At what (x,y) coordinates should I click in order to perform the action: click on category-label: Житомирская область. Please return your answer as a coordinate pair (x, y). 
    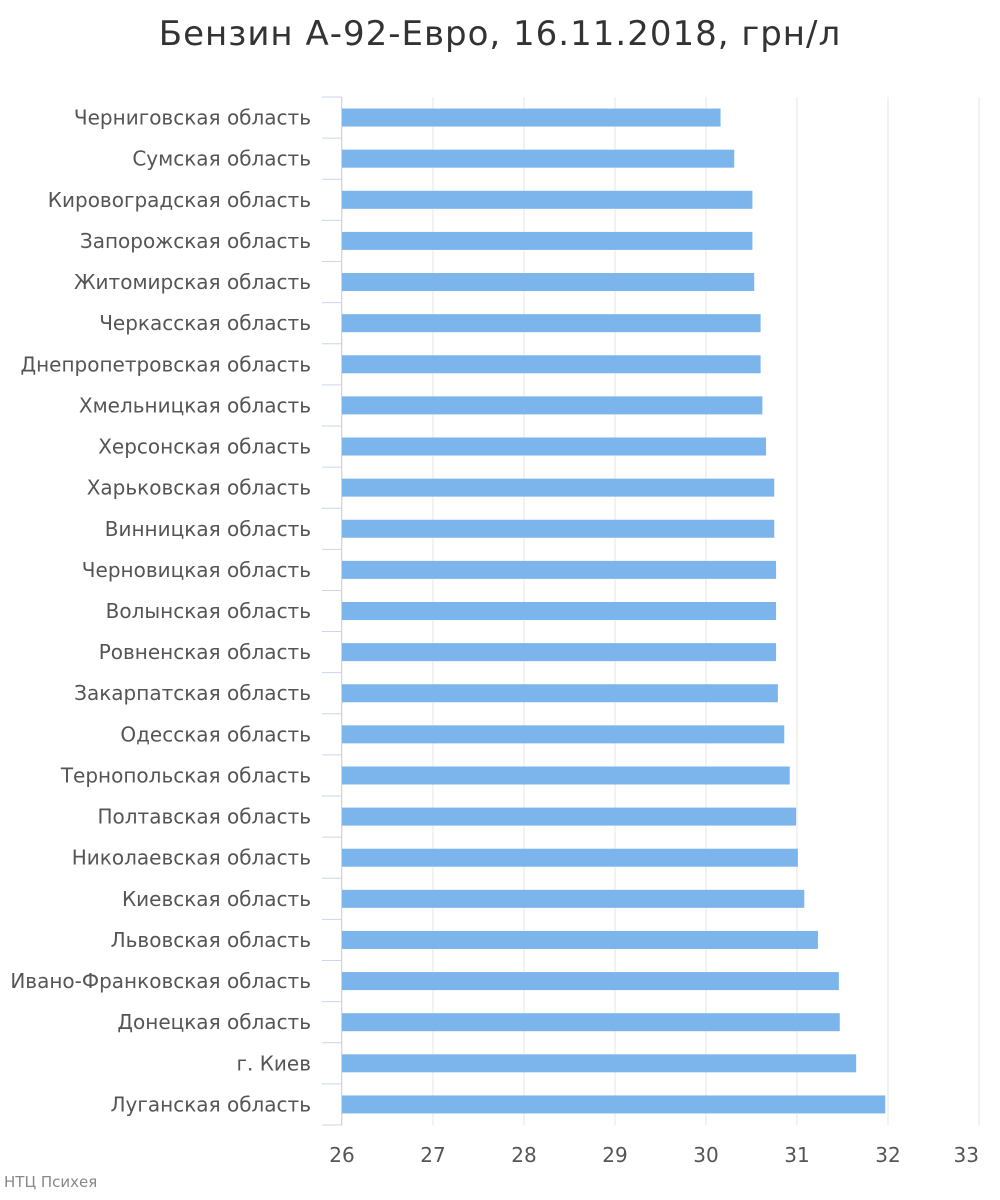
    Looking at the image, I should click on (192, 282).